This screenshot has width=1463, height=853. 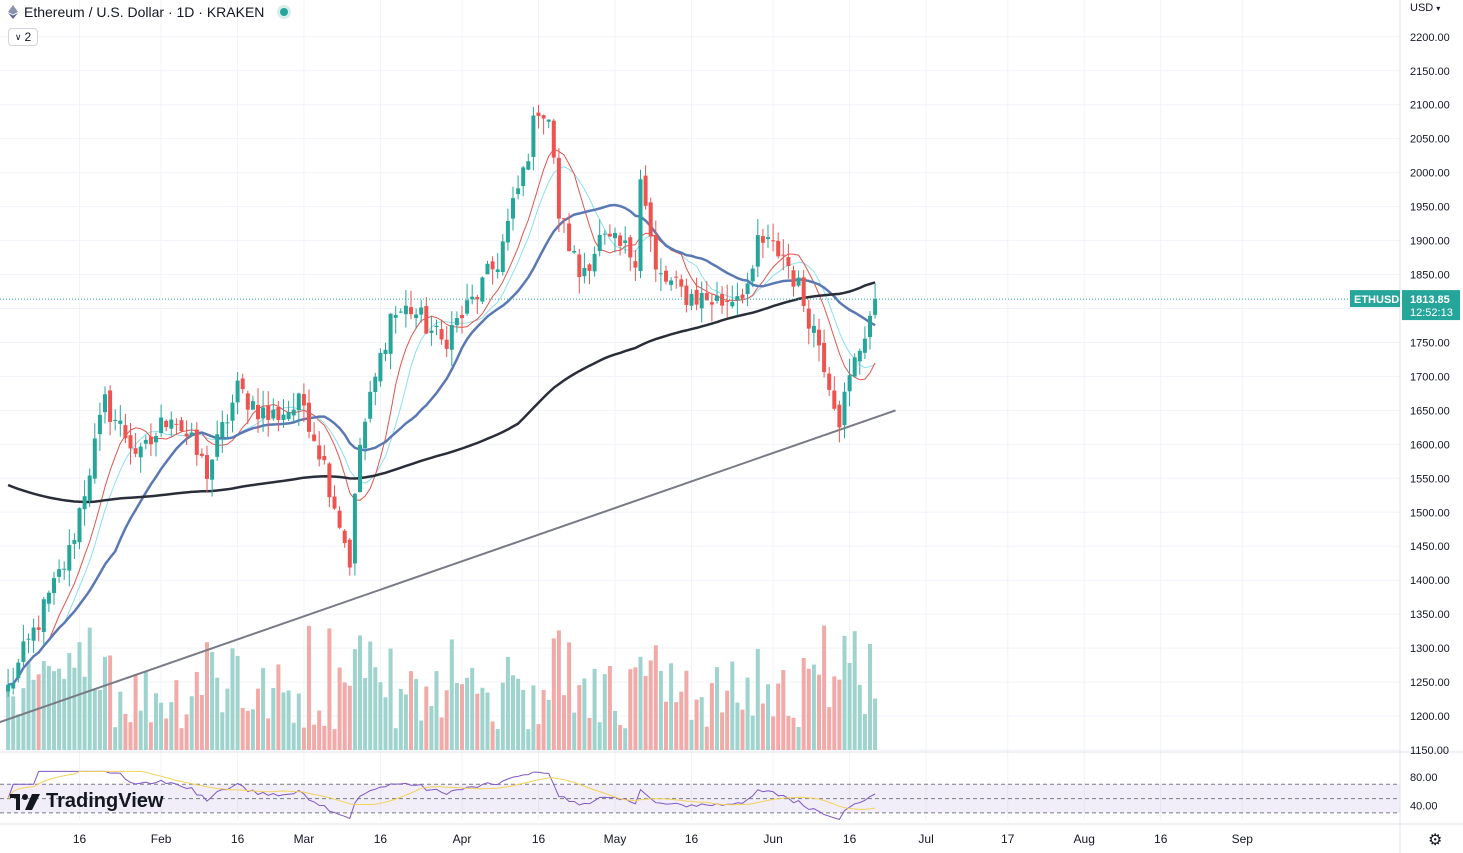 I want to click on symbol-header: Ethereum / U.S. Dollar · 1D · KRAKEN, so click(x=148, y=12).